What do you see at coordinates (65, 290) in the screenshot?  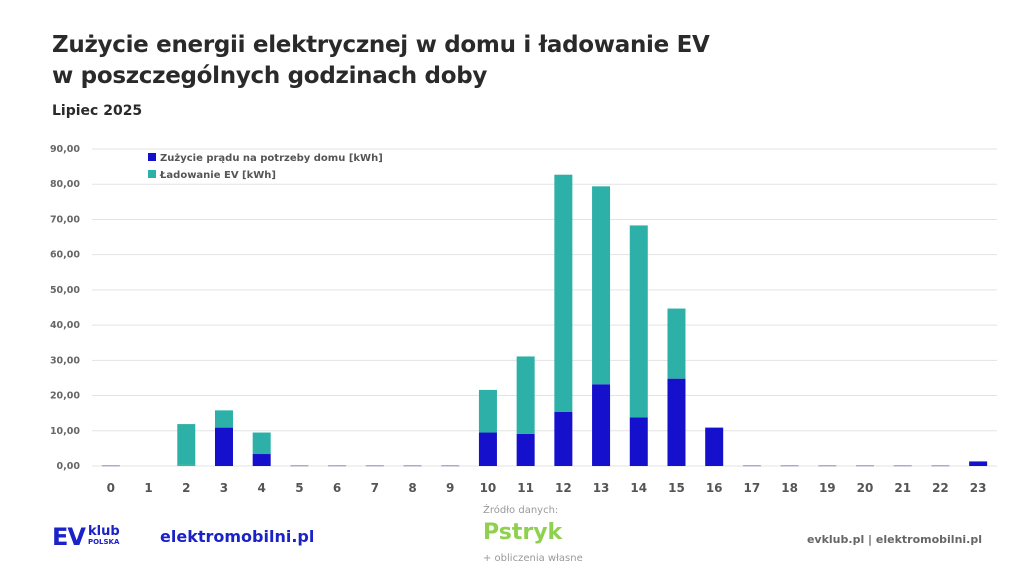 I see `y-tick-label: 50,00` at bounding box center [65, 290].